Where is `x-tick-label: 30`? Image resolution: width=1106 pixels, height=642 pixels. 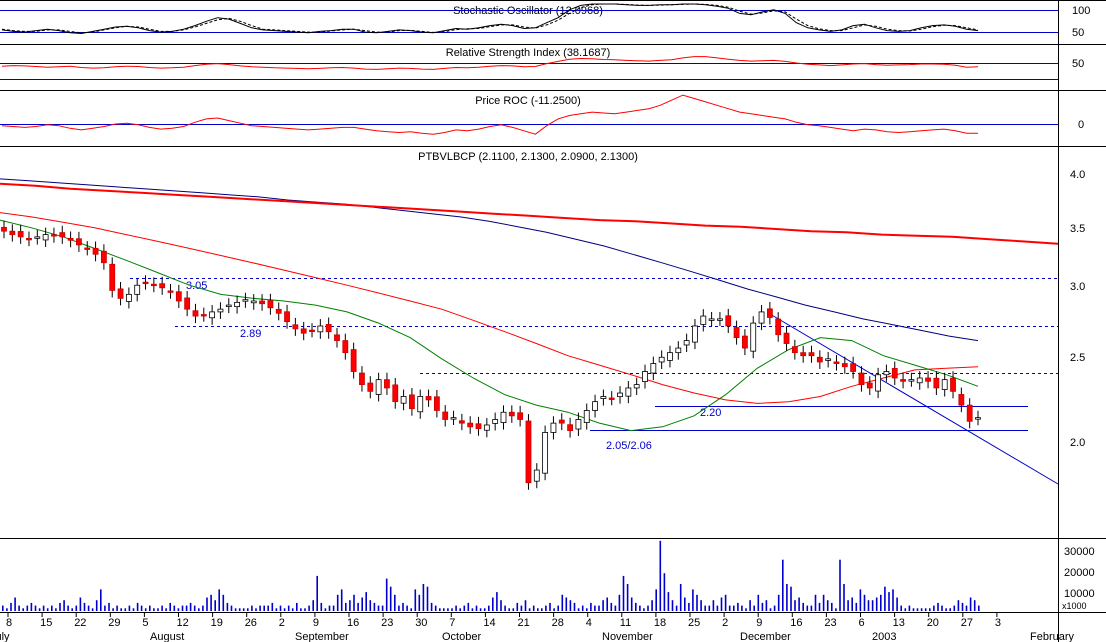
x-tick-label: 30 is located at coordinates (421, 623).